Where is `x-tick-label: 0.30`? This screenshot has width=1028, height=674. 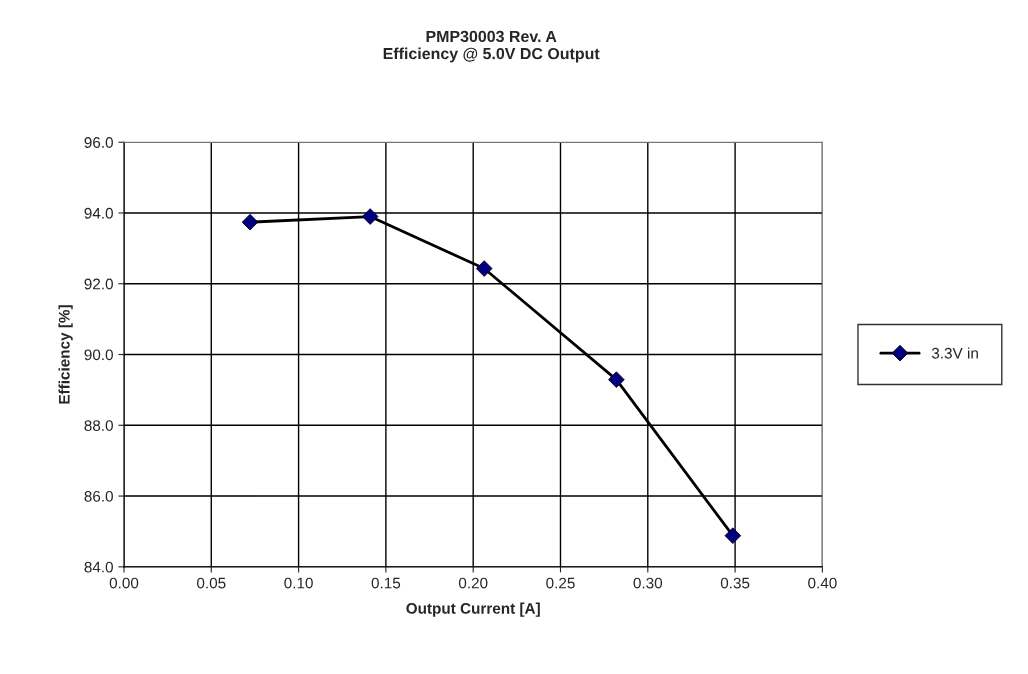
x-tick-label: 0.30 is located at coordinates (648, 583).